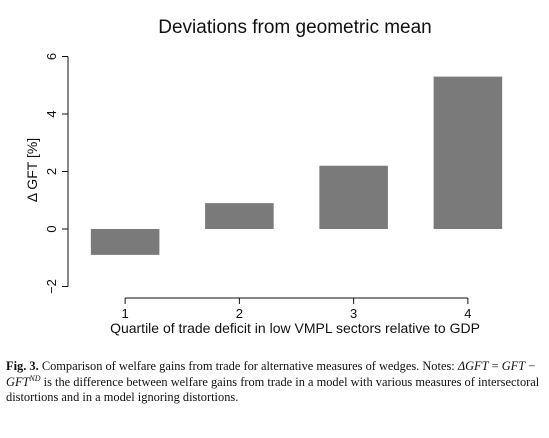 This screenshot has height=438, width=549. What do you see at coordinates (51, 171) in the screenshot?
I see `y-tick-label: 2` at bounding box center [51, 171].